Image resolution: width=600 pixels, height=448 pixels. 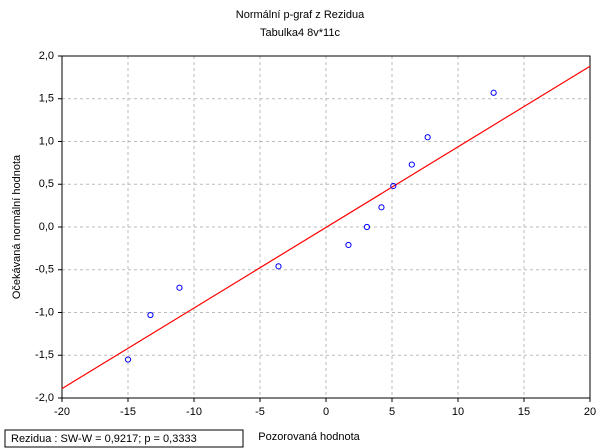 What do you see at coordinates (17, 226) in the screenshot?
I see `y-axis-label: Očekávaná normální hodnota` at bounding box center [17, 226].